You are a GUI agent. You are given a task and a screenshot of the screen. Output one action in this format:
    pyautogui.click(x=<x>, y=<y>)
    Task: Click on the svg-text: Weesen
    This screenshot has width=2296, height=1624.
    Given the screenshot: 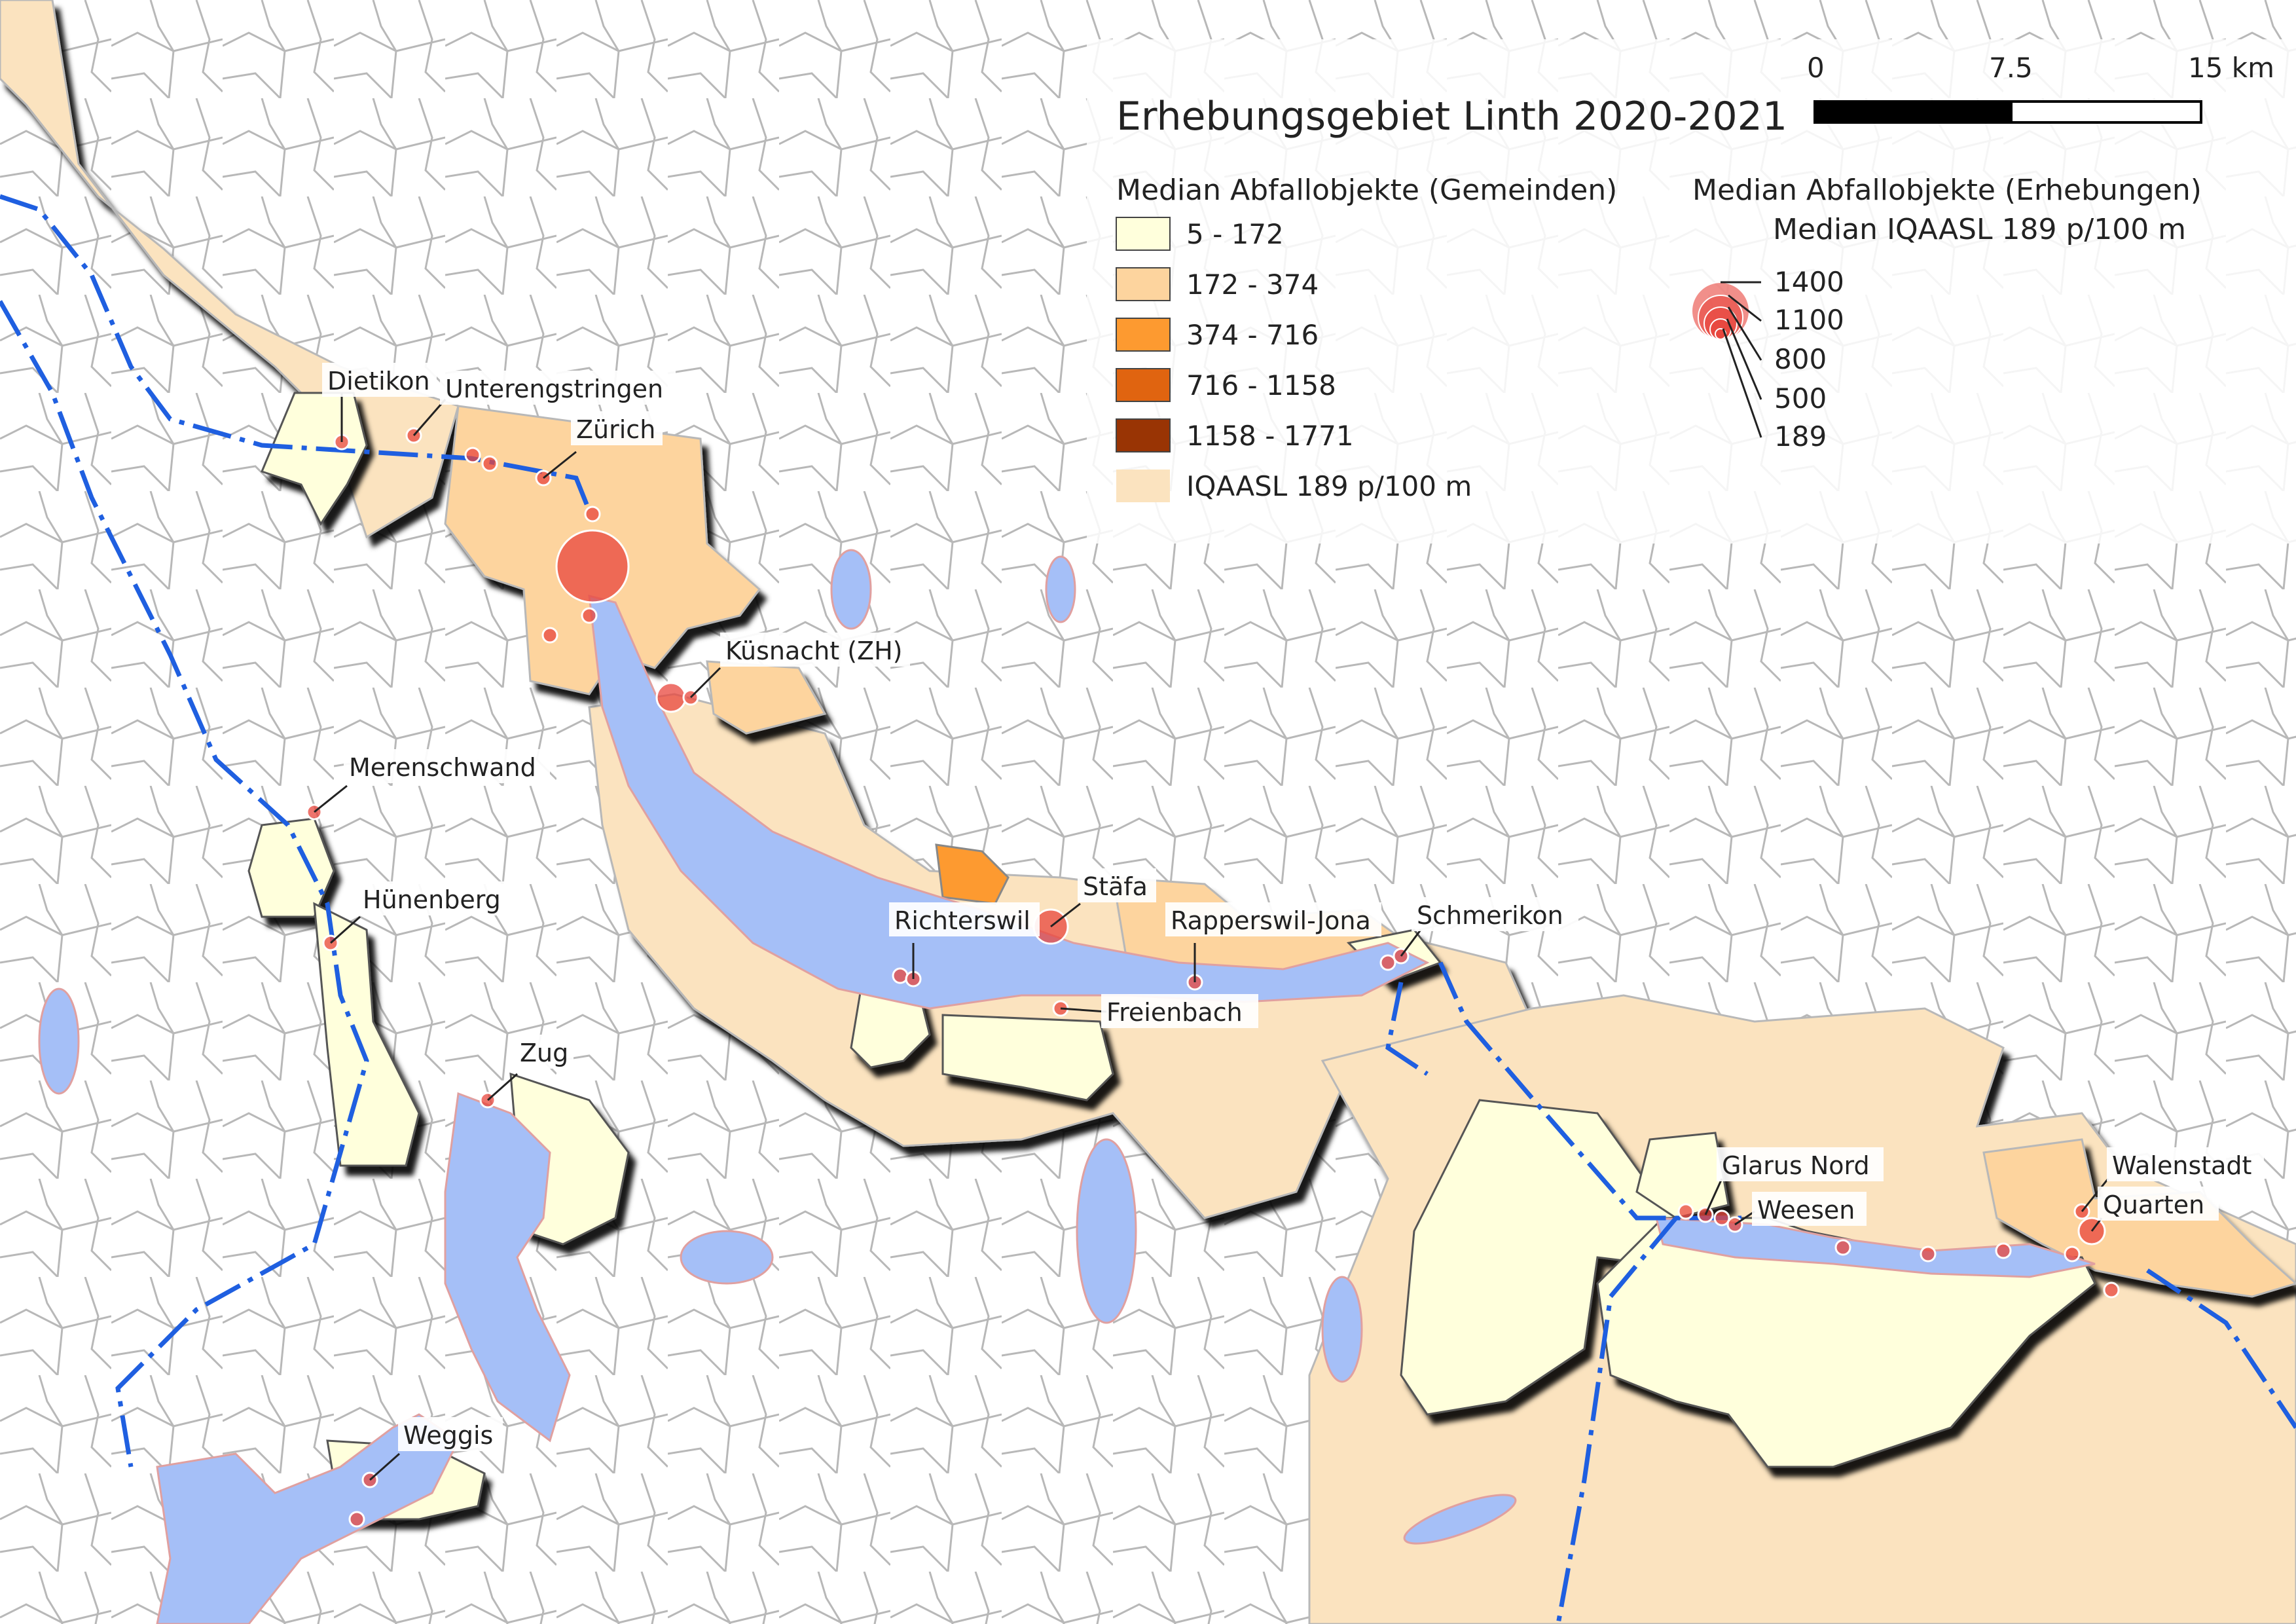 What is the action you would take?
    pyautogui.click(x=1806, y=1210)
    